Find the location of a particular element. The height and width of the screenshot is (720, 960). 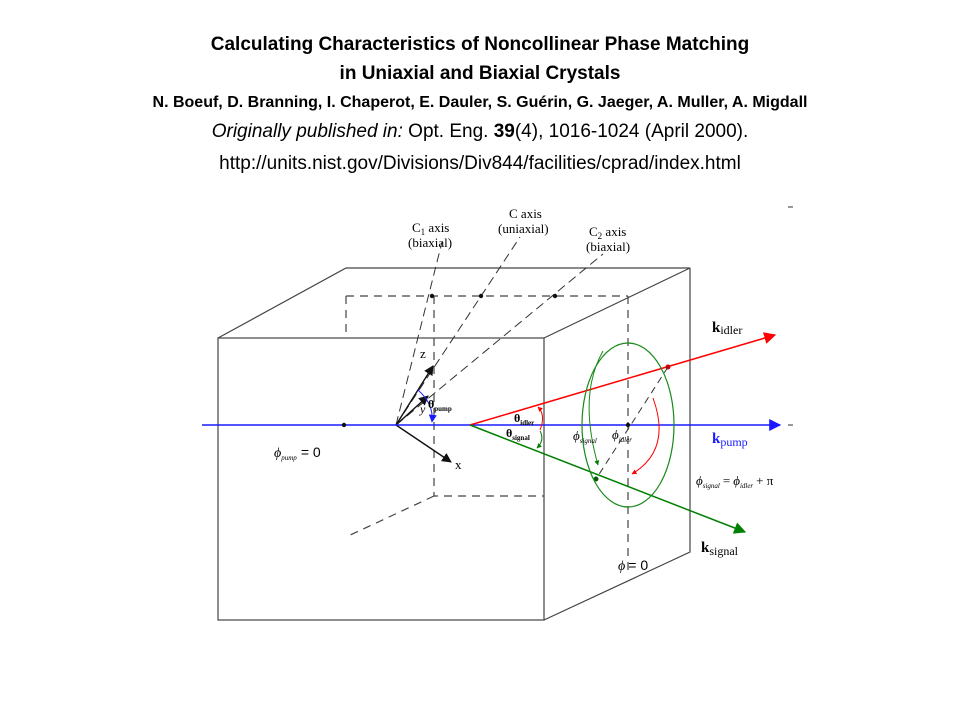

theta-idler-arc is located at coordinates (540, 418).